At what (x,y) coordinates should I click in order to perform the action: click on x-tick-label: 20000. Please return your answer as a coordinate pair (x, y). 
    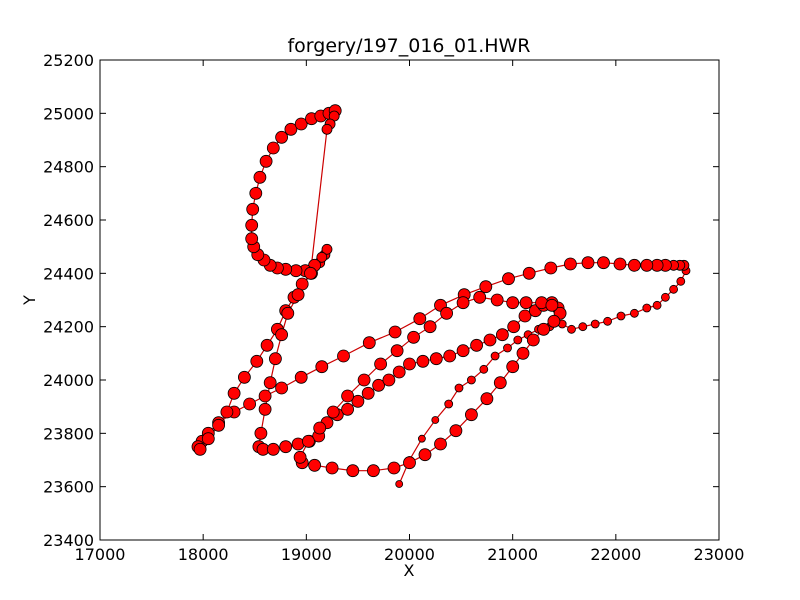
    Looking at the image, I should click on (409, 554).